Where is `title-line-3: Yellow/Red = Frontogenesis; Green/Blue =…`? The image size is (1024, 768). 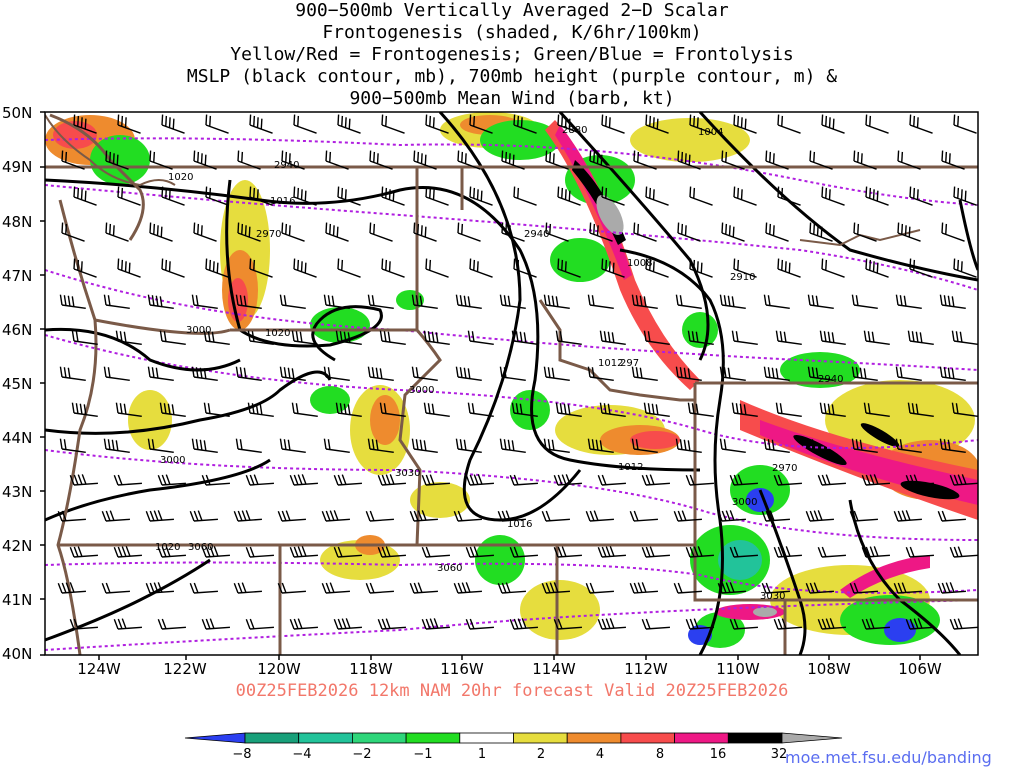
title-line-3: Yellow/Red = Frontogenesis; Green/Blue =… is located at coordinates (512, 54).